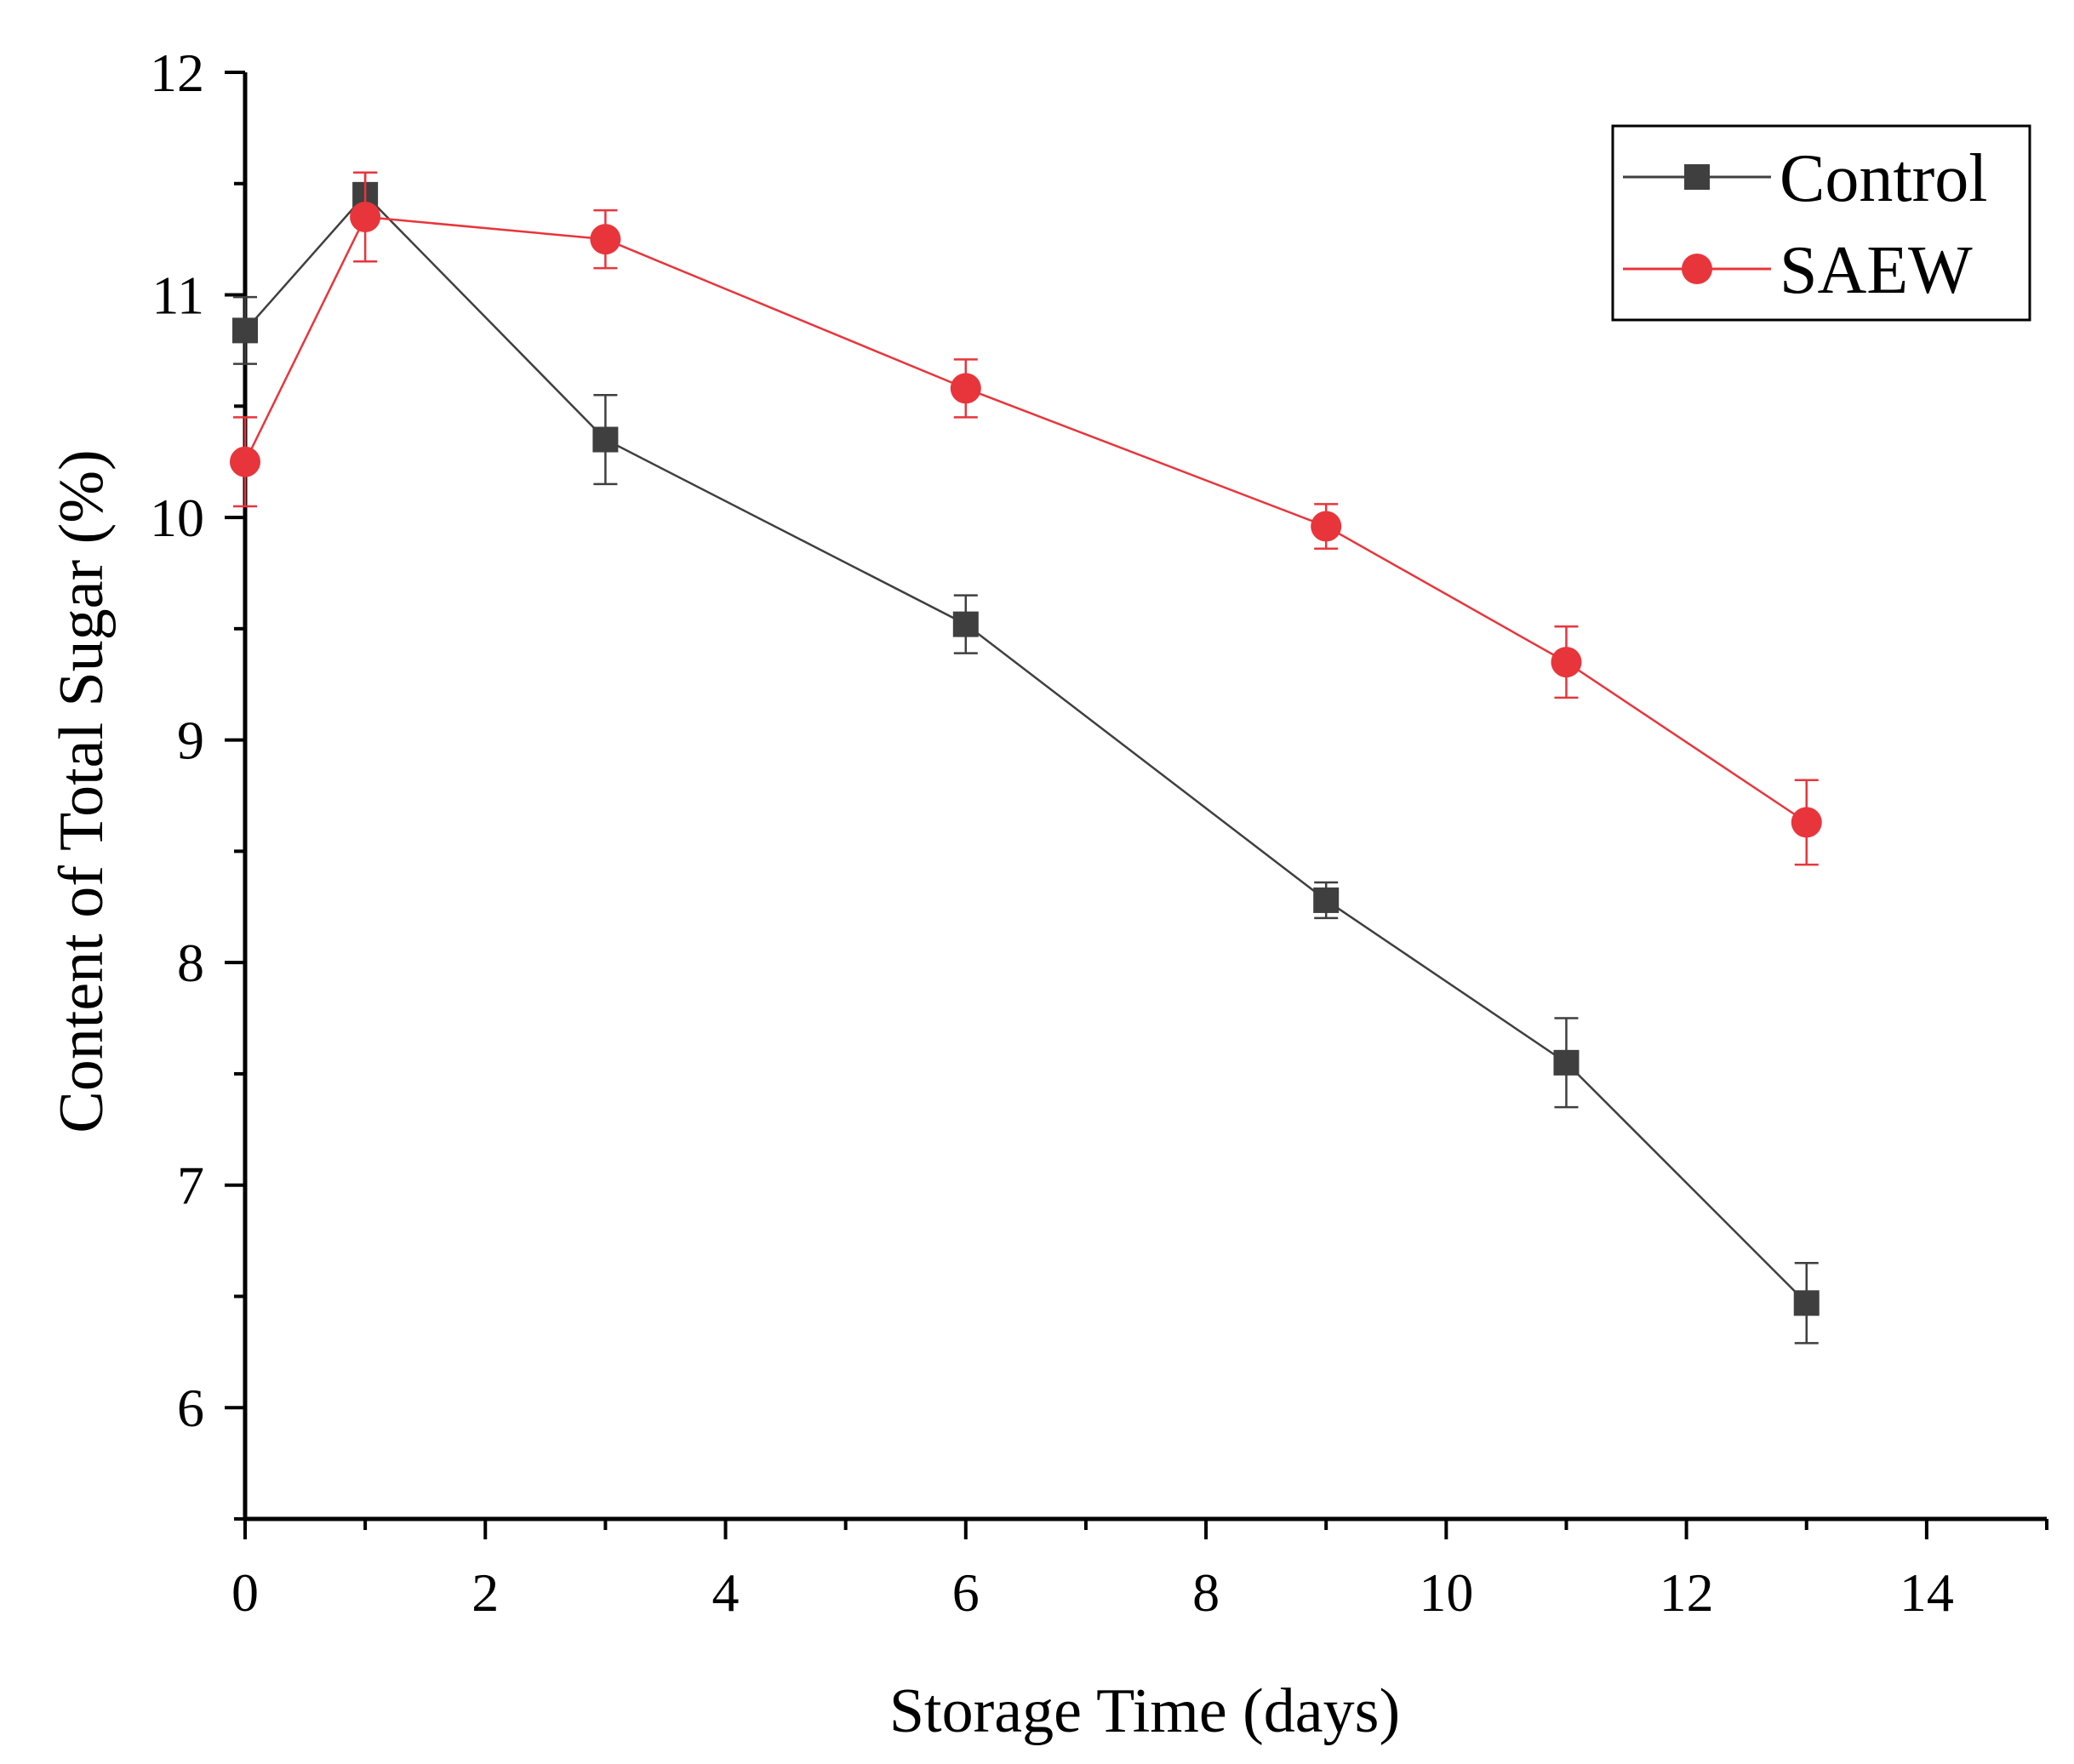 This screenshot has height=1764, width=2074. I want to click on y-tick-label: 9, so click(190, 741).